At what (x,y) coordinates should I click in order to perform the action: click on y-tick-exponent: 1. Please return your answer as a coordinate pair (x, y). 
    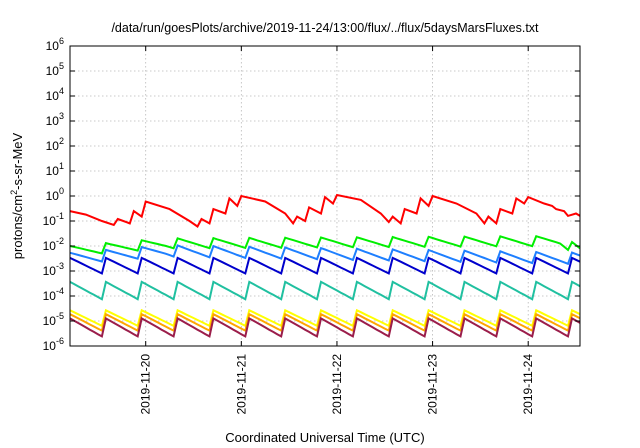
    Looking at the image, I should click on (61, 166).